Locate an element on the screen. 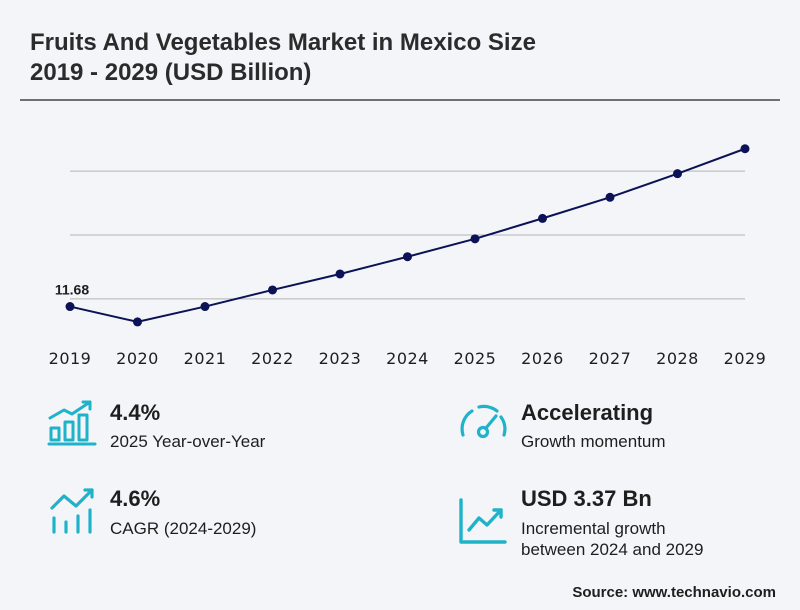 Image resolution: width=800 pixels, height=610 pixels. trend-bars-icon is located at coordinates (72, 511).